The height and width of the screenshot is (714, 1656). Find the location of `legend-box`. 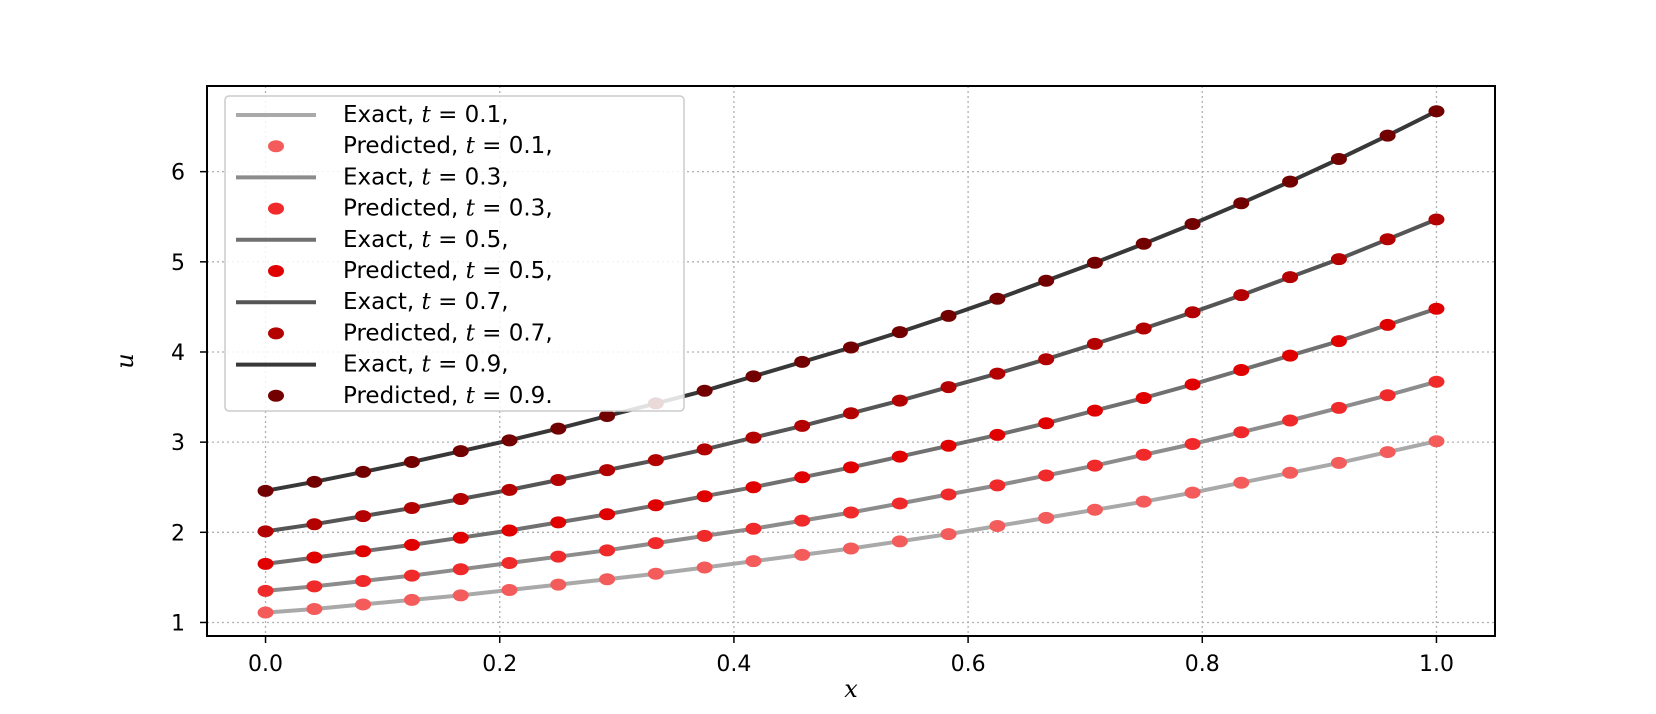

legend-box is located at coordinates (454, 253).